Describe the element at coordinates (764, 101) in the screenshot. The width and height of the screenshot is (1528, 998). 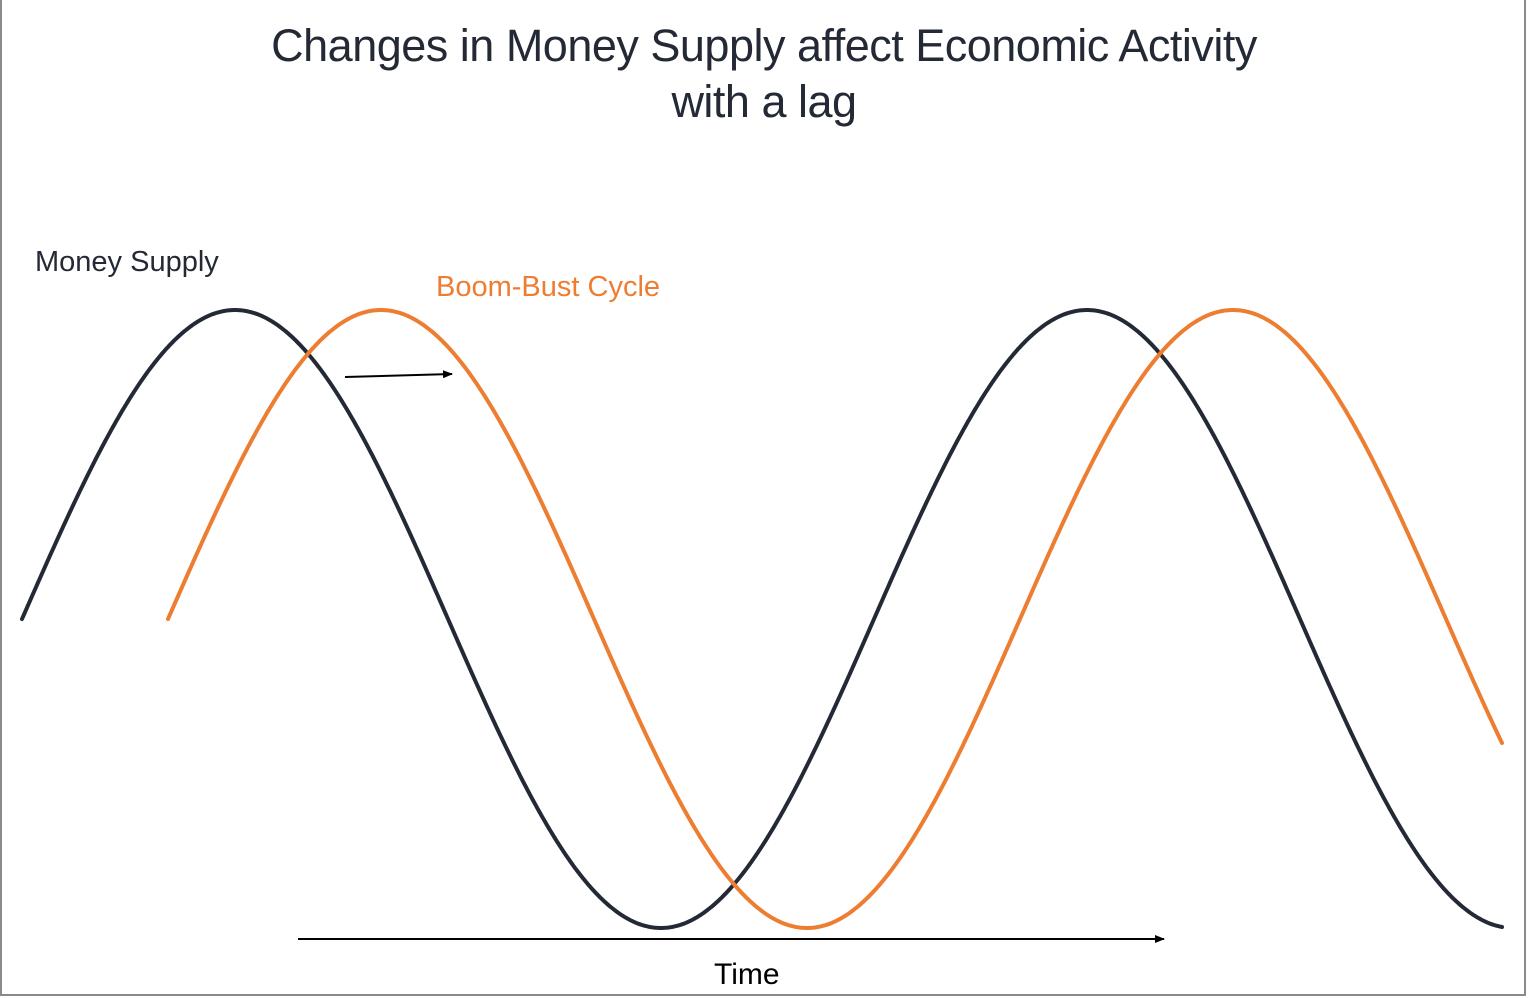
I see `chart-title-line-2: with a lag` at that location.